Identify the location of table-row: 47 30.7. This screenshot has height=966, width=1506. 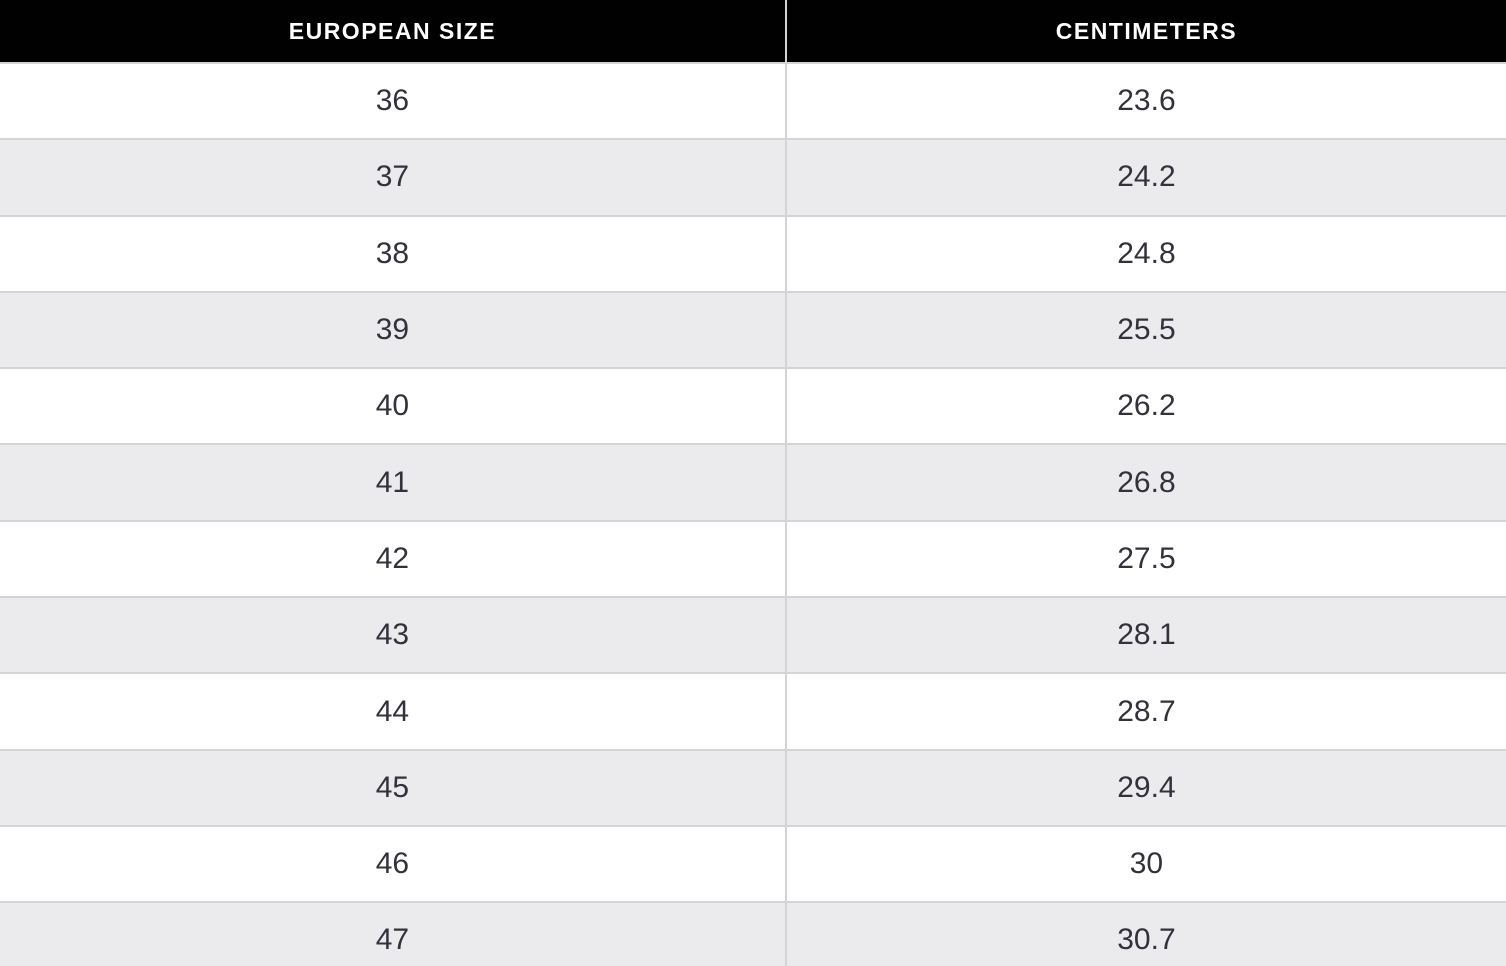
(753, 933).